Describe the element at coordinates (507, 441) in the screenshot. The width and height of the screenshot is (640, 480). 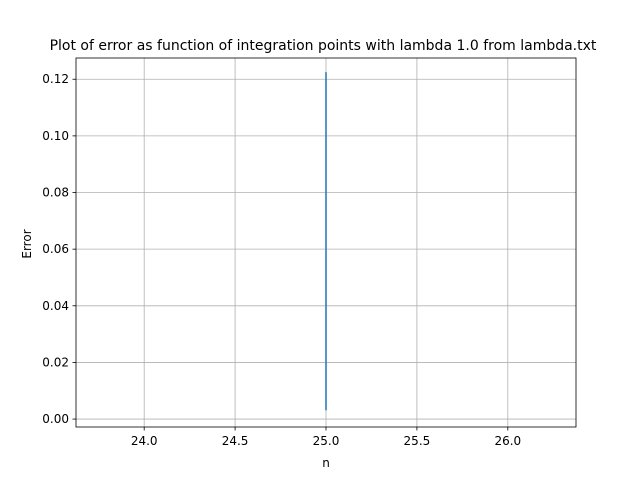
I see `x-tick-label-4: 26.0` at that location.